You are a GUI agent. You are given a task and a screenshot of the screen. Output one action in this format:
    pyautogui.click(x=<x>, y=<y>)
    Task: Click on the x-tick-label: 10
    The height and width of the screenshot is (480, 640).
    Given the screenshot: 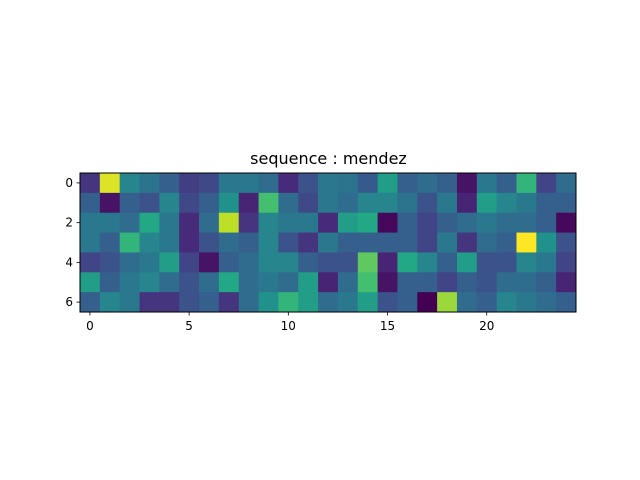 What is the action you would take?
    pyautogui.click(x=288, y=326)
    